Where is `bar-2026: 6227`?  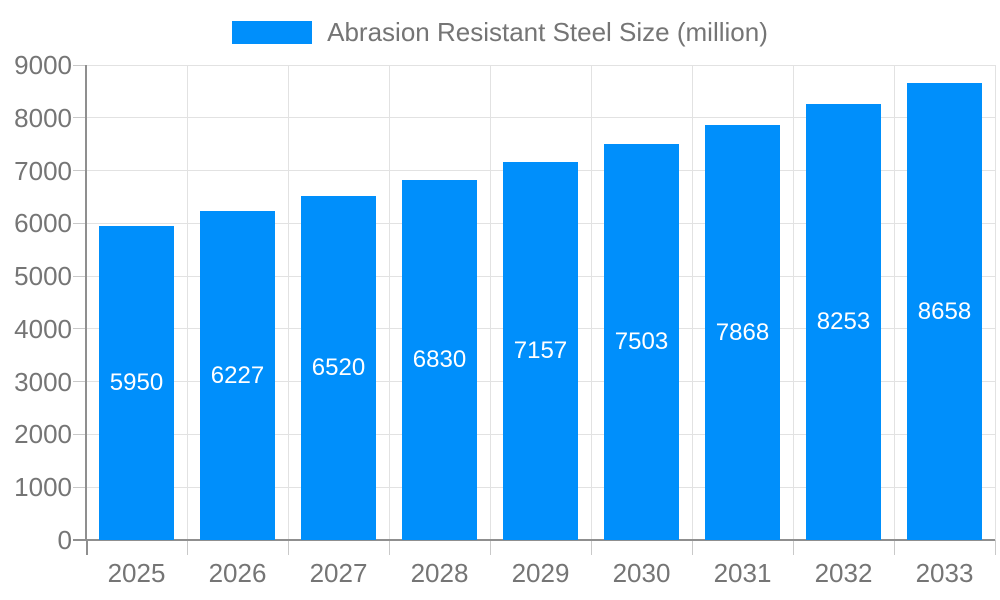 bar-2026: 6227 is located at coordinates (237, 375).